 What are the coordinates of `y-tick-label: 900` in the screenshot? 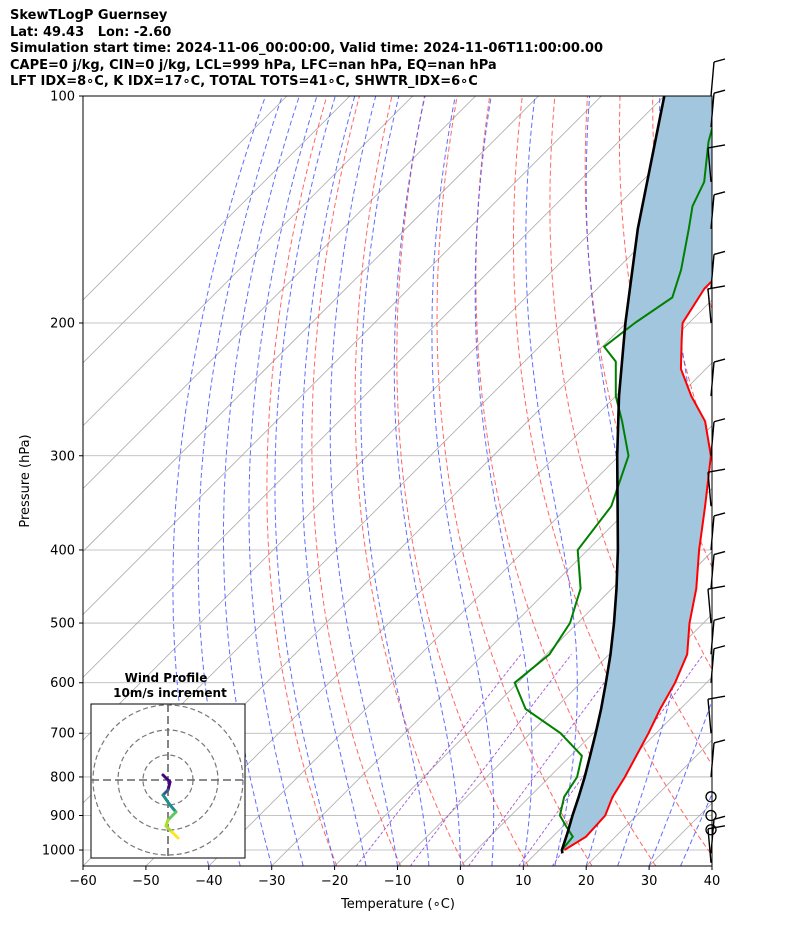 It's located at (62, 816).